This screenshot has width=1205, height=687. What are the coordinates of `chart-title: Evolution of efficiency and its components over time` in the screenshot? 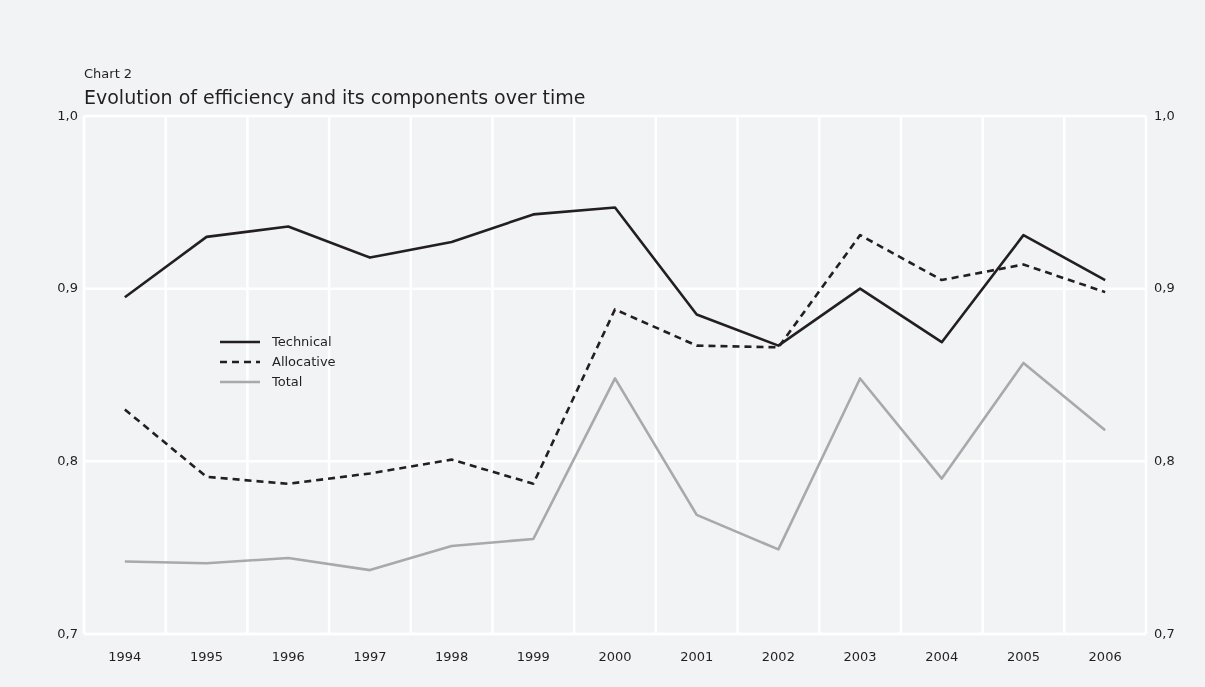 It's located at (335, 97).